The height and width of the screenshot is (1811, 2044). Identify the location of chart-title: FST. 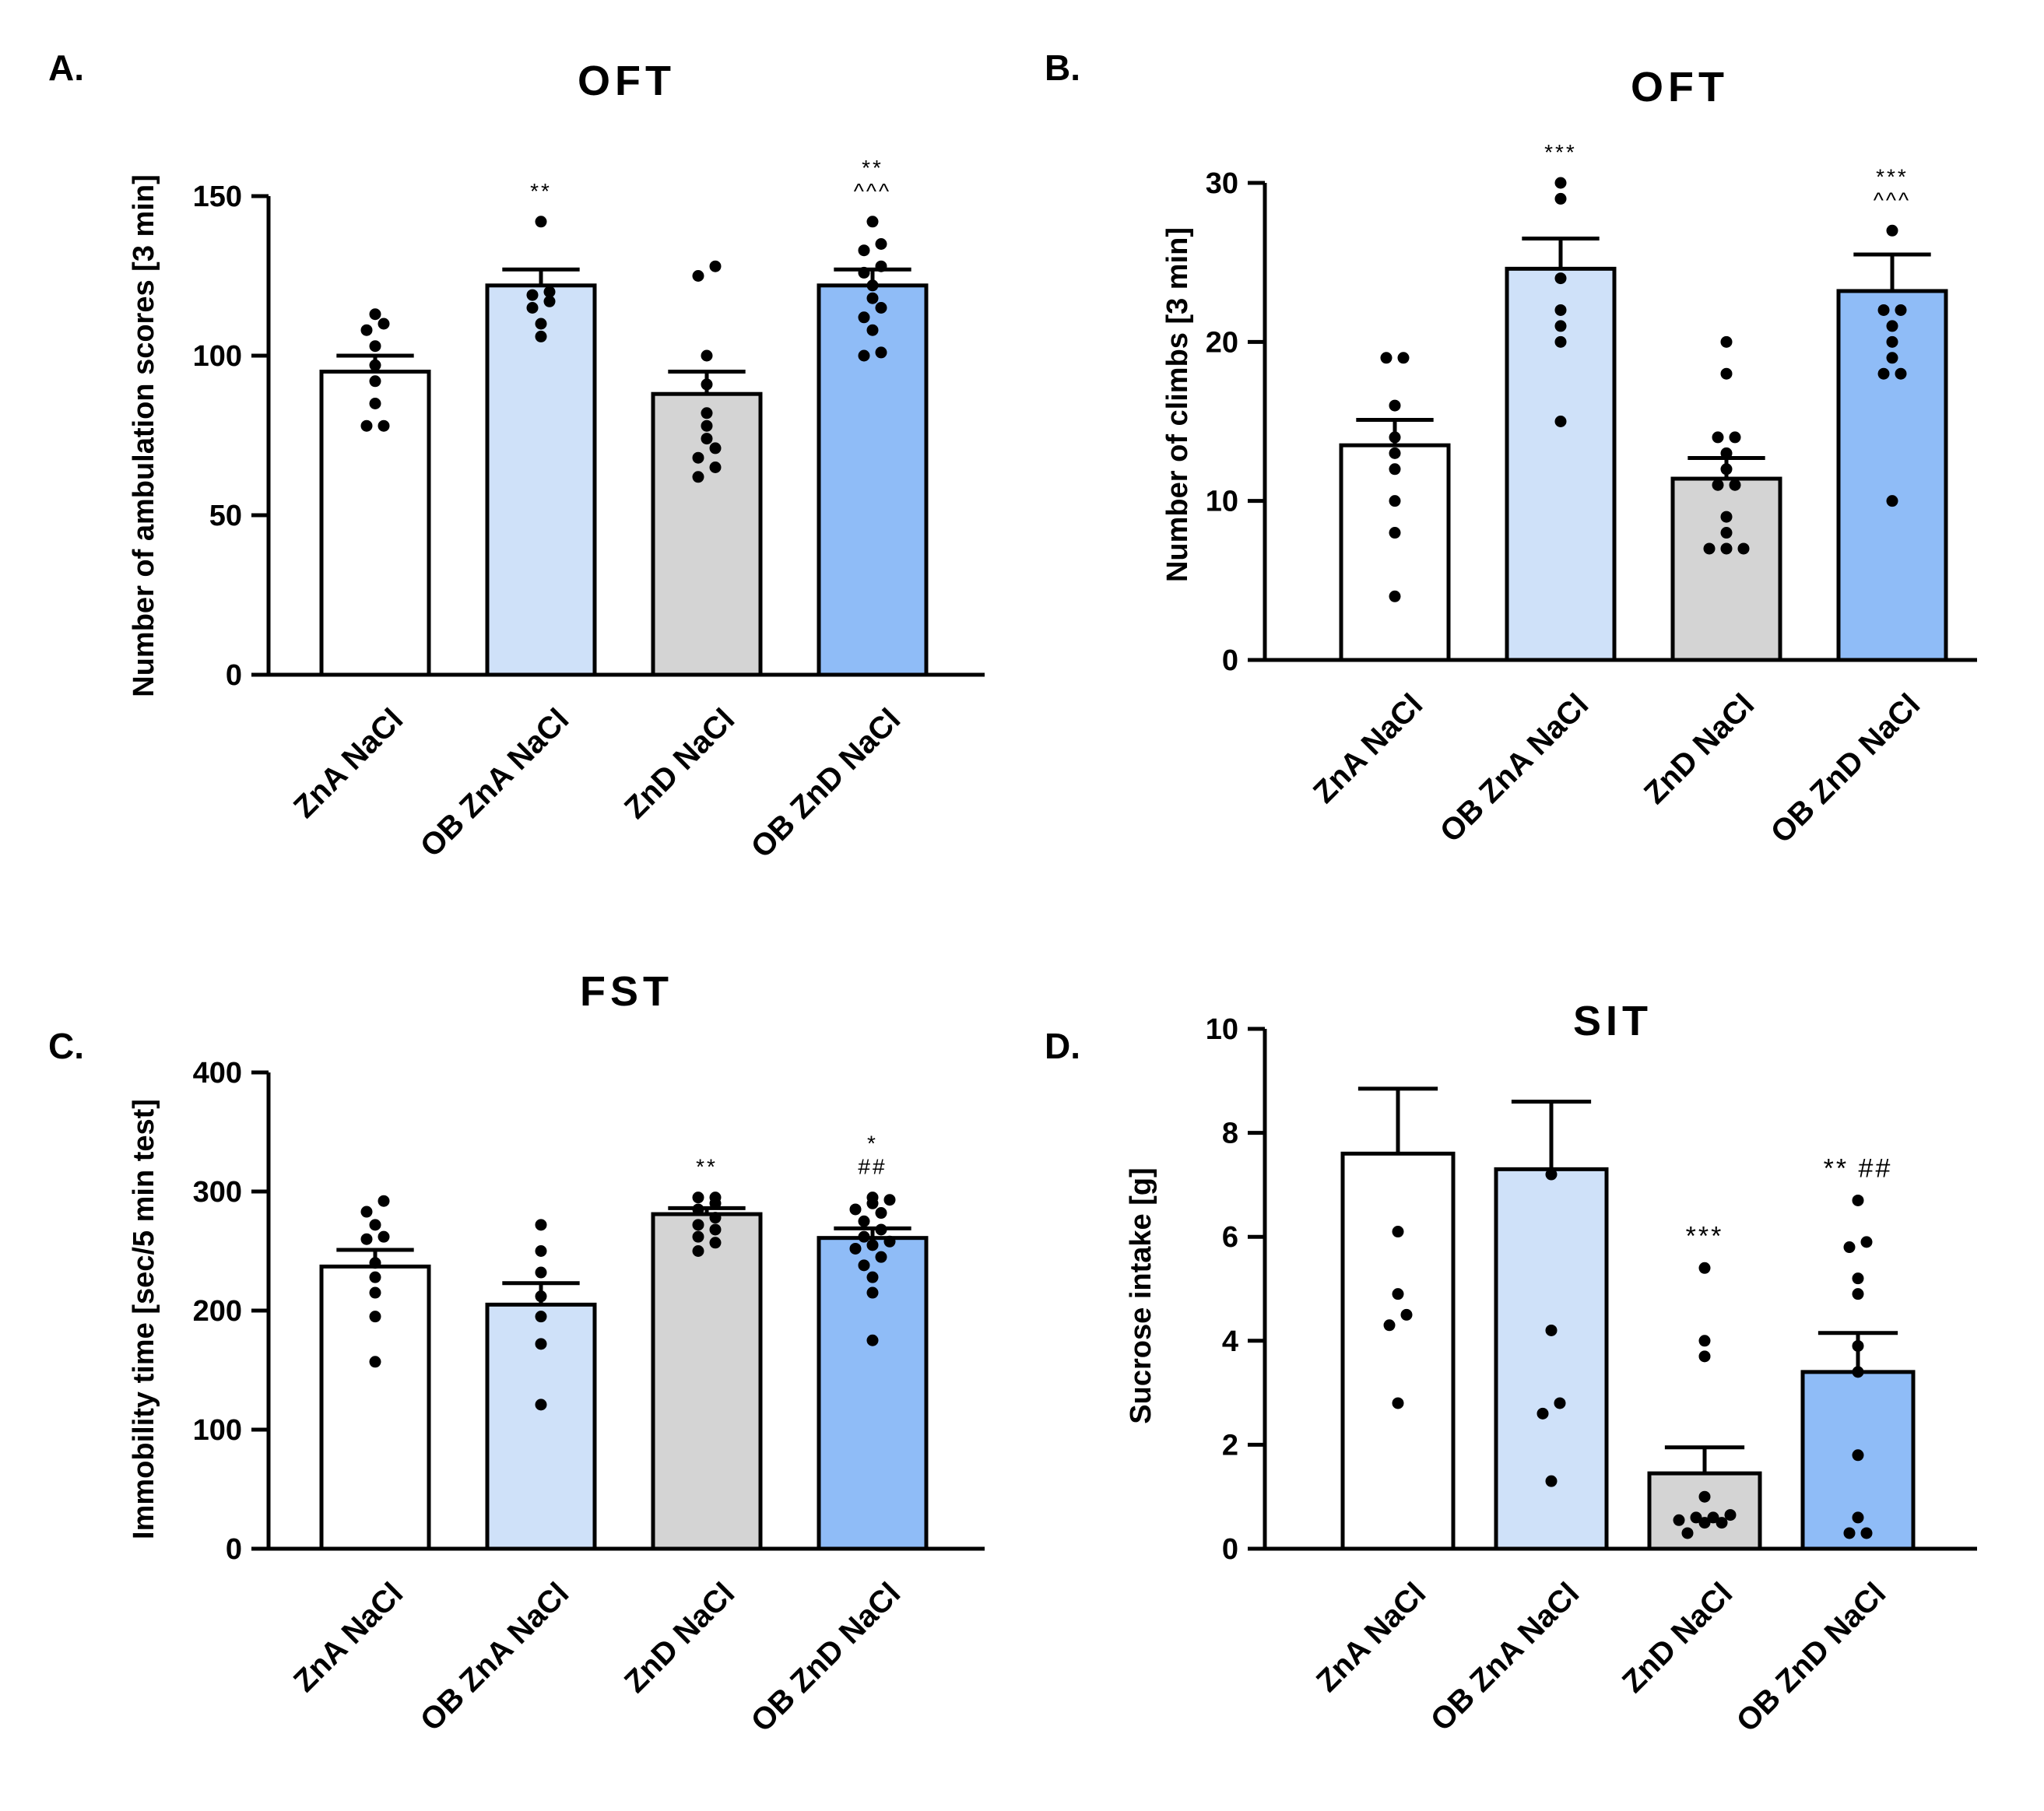
(626, 992).